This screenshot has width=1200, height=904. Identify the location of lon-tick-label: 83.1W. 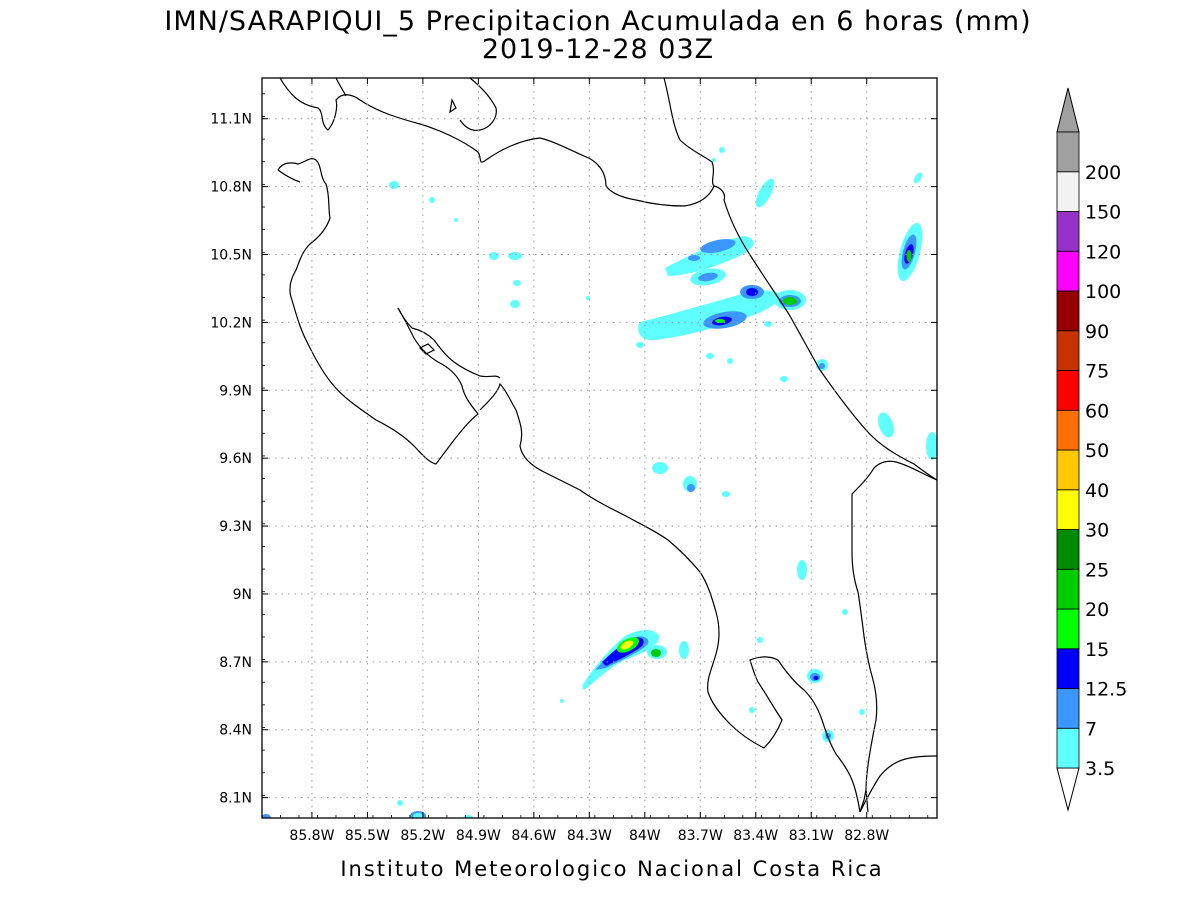
(811, 836).